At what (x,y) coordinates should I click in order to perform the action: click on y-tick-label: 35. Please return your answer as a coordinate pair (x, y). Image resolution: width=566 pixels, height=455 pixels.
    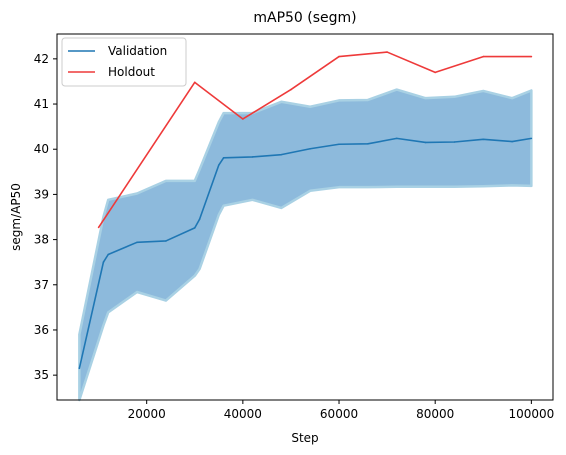
    Looking at the image, I should click on (41, 375).